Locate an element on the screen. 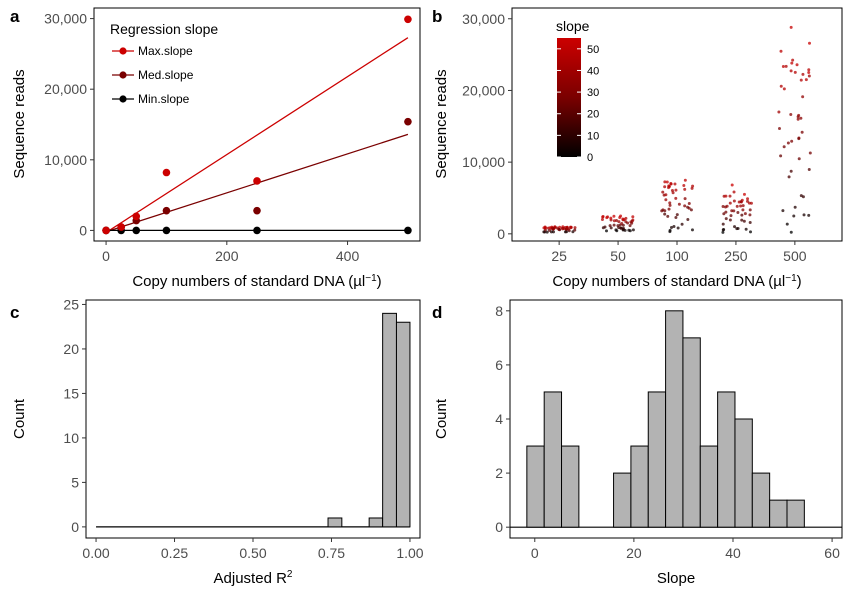  colorbar-title: slope is located at coordinates (573, 26).